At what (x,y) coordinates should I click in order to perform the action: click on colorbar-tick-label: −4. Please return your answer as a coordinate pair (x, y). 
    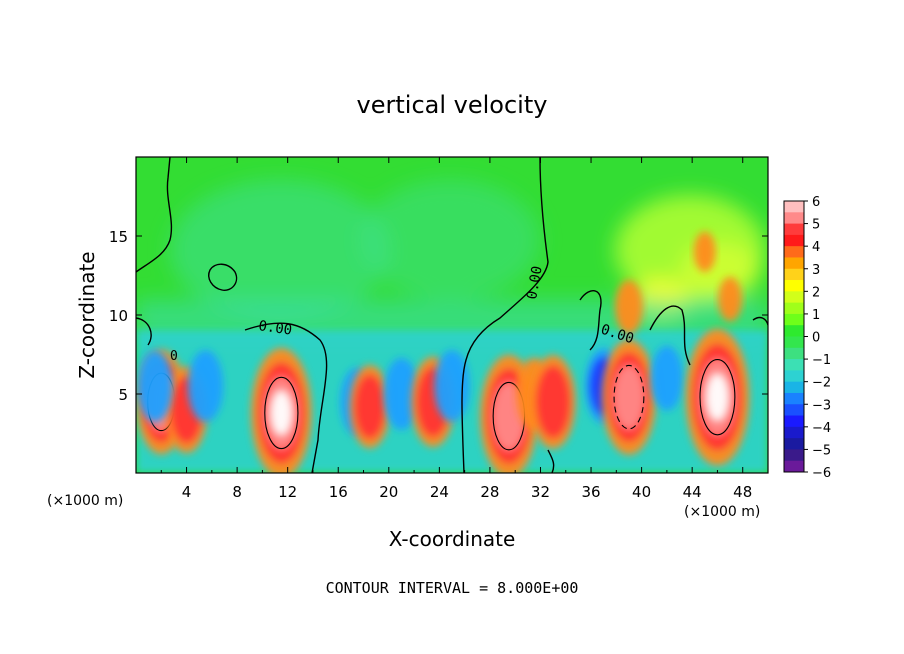
    Looking at the image, I should click on (821, 428).